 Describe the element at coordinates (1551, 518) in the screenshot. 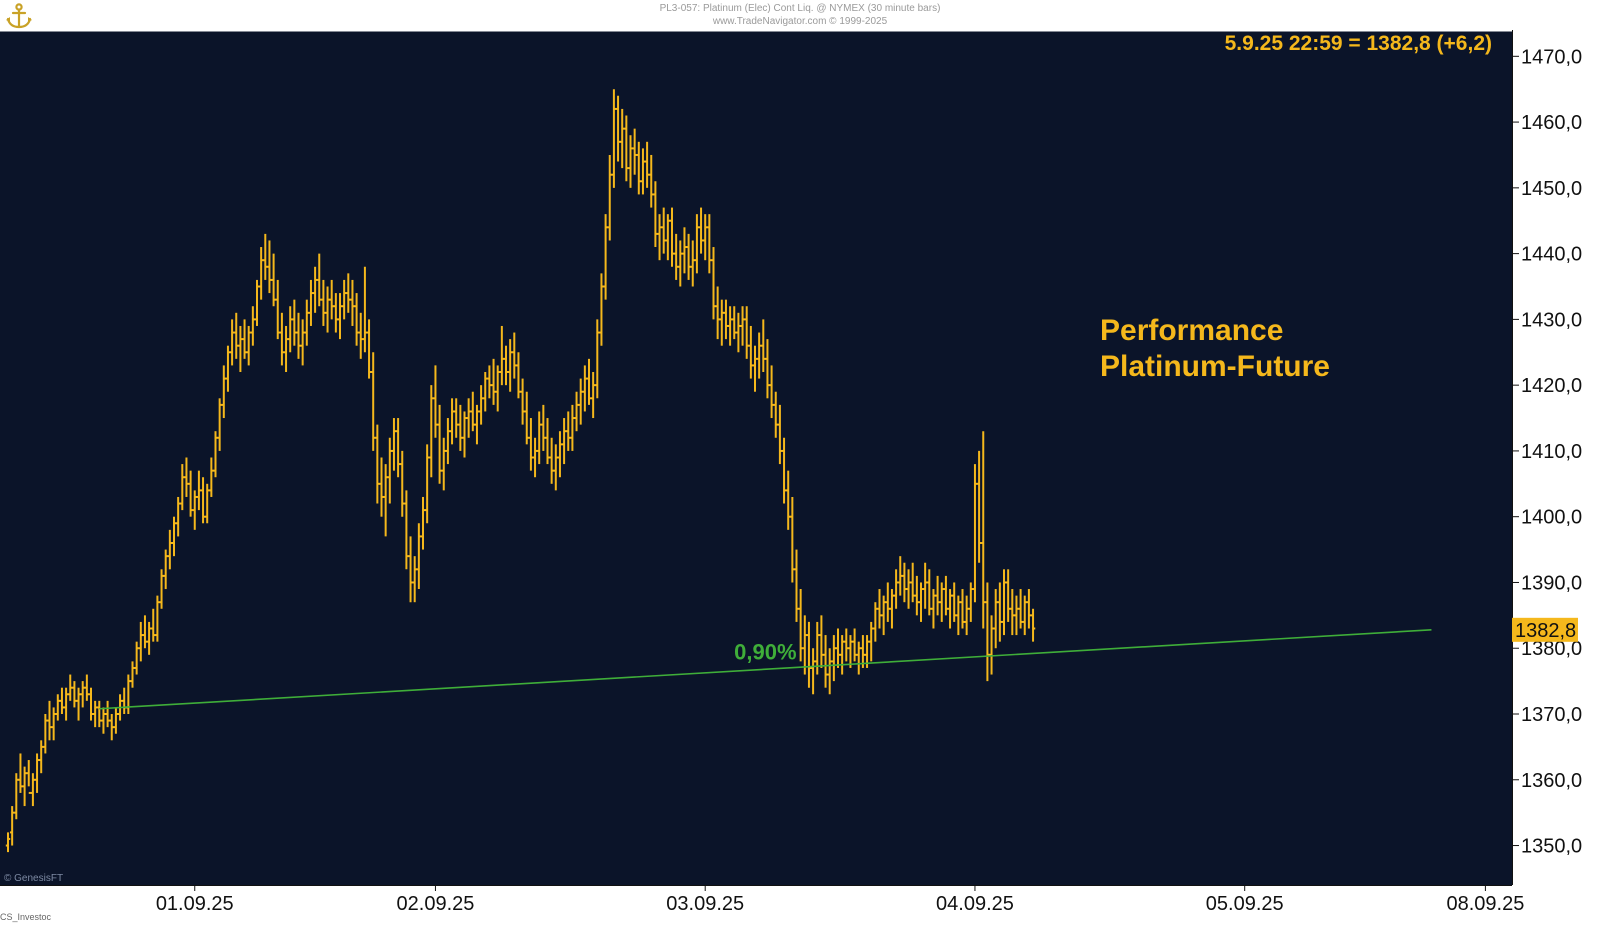

I see `y-tick-label: 1400,0` at that location.